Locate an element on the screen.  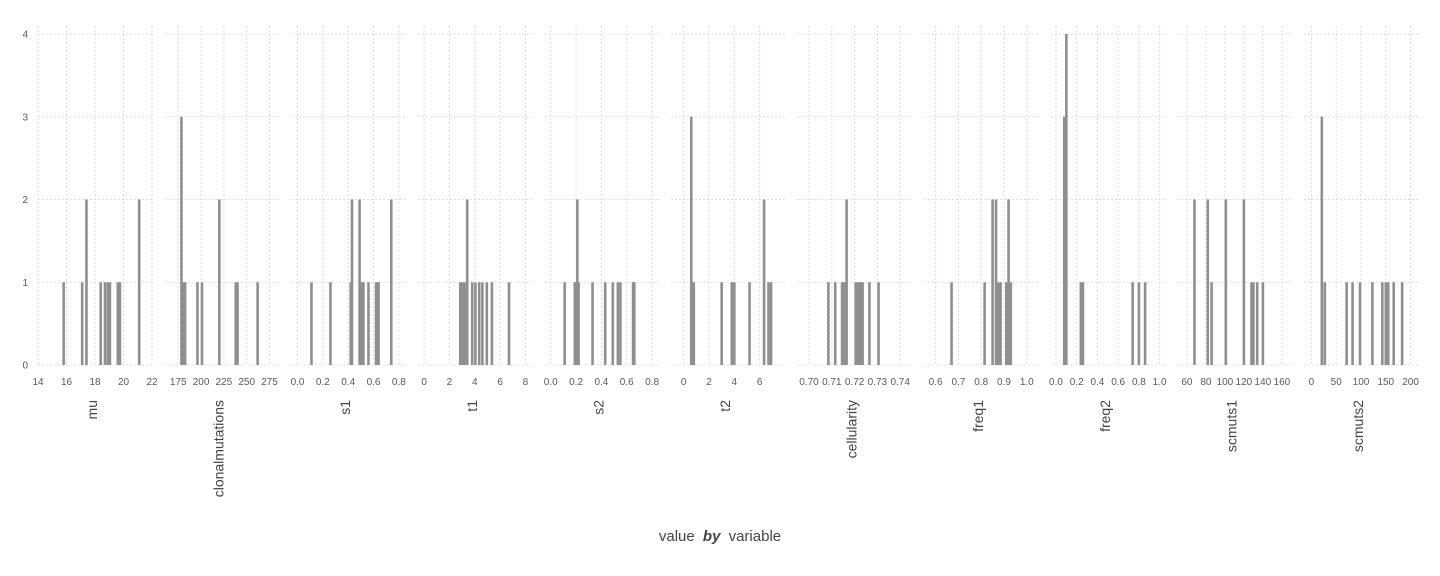
x-tick-label: 0.2 is located at coordinates (576, 382).